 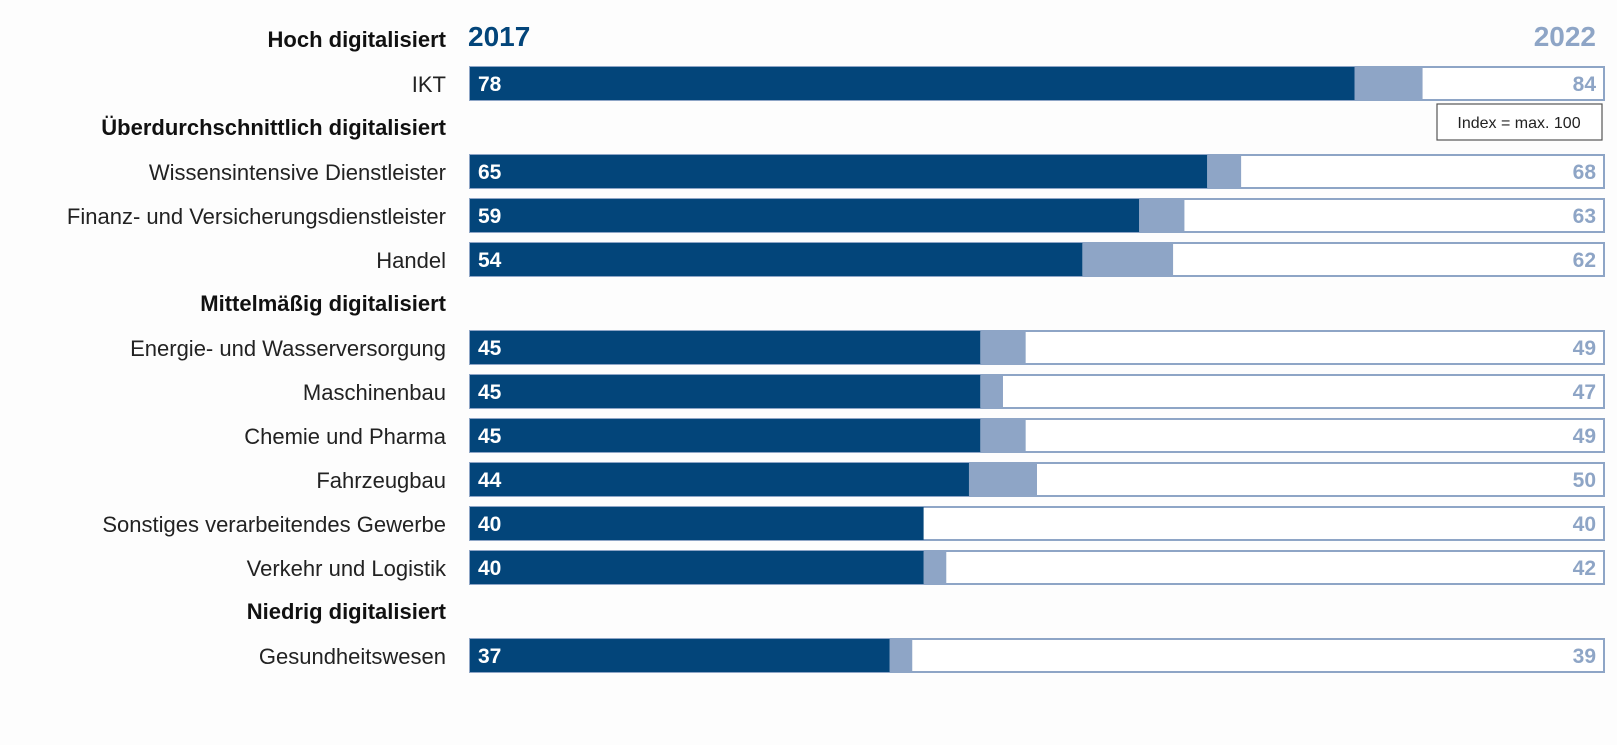 I want to click on bar-2017-verkehr-und-logistik, so click(x=697, y=567).